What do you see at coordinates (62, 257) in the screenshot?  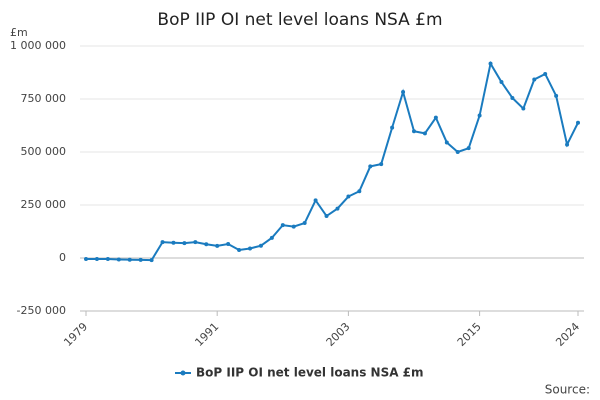 I see `y-tick-label: 0` at bounding box center [62, 257].